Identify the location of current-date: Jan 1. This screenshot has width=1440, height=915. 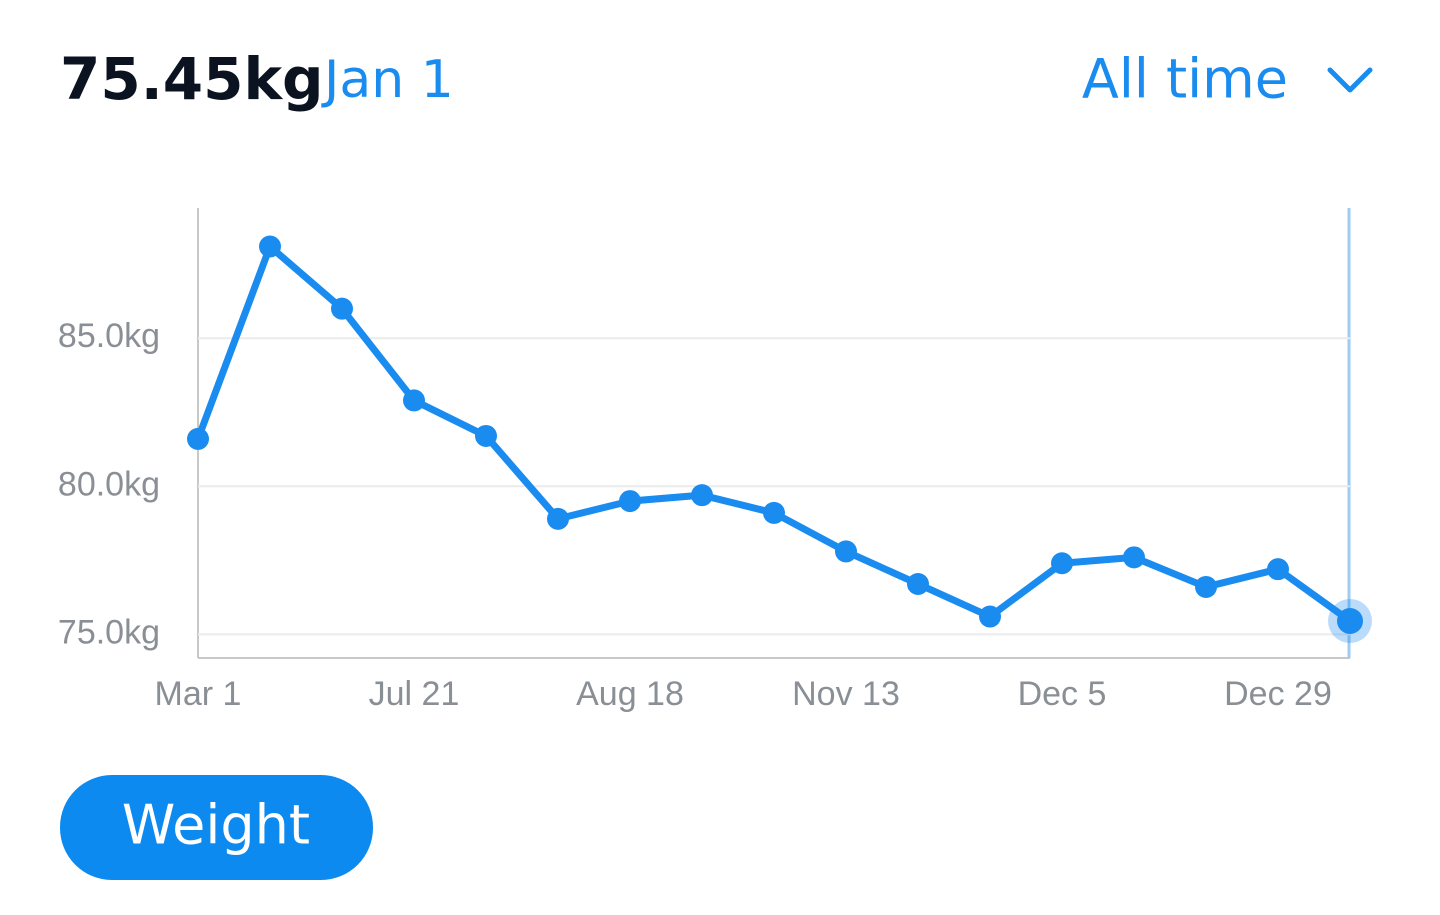
(387, 80).